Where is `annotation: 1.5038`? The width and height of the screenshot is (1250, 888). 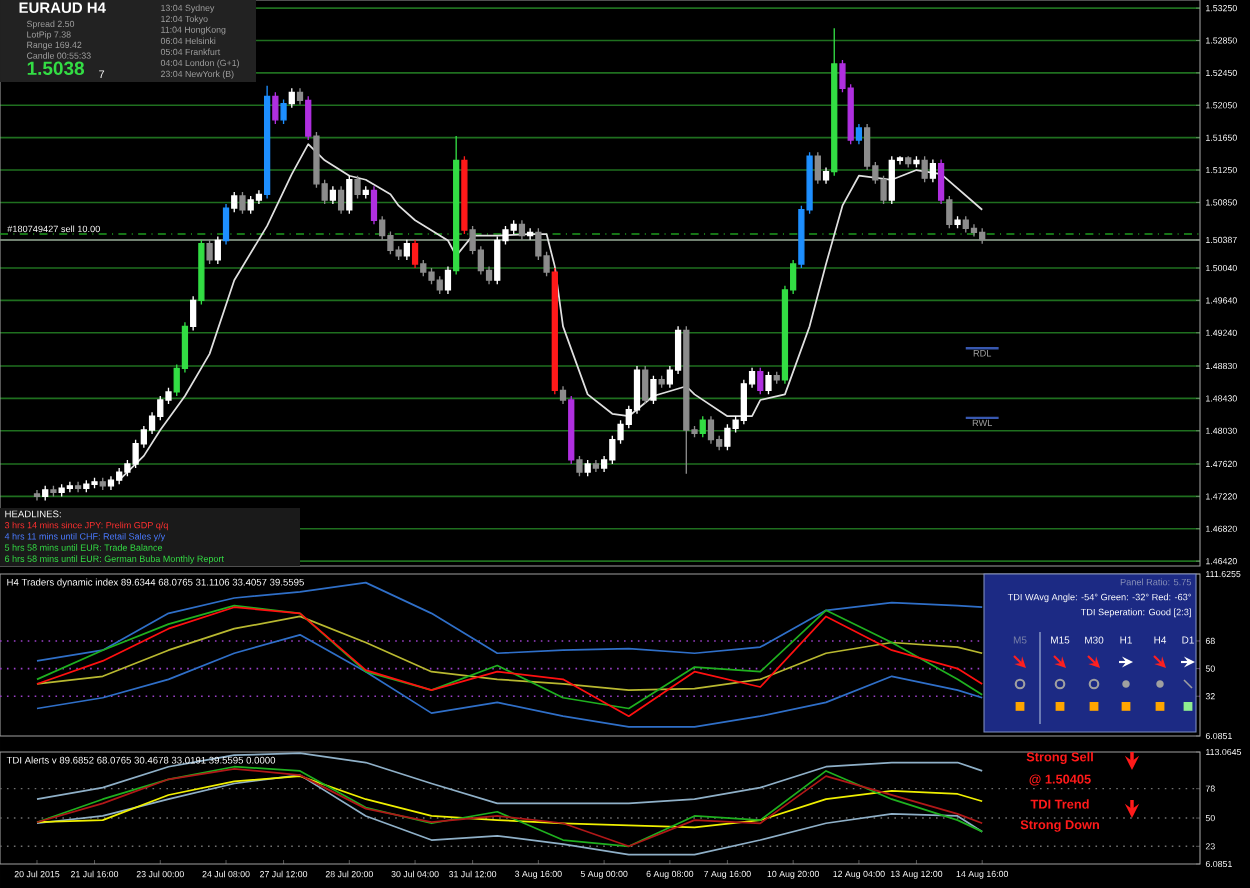
annotation: 1.5038 is located at coordinates (56, 68).